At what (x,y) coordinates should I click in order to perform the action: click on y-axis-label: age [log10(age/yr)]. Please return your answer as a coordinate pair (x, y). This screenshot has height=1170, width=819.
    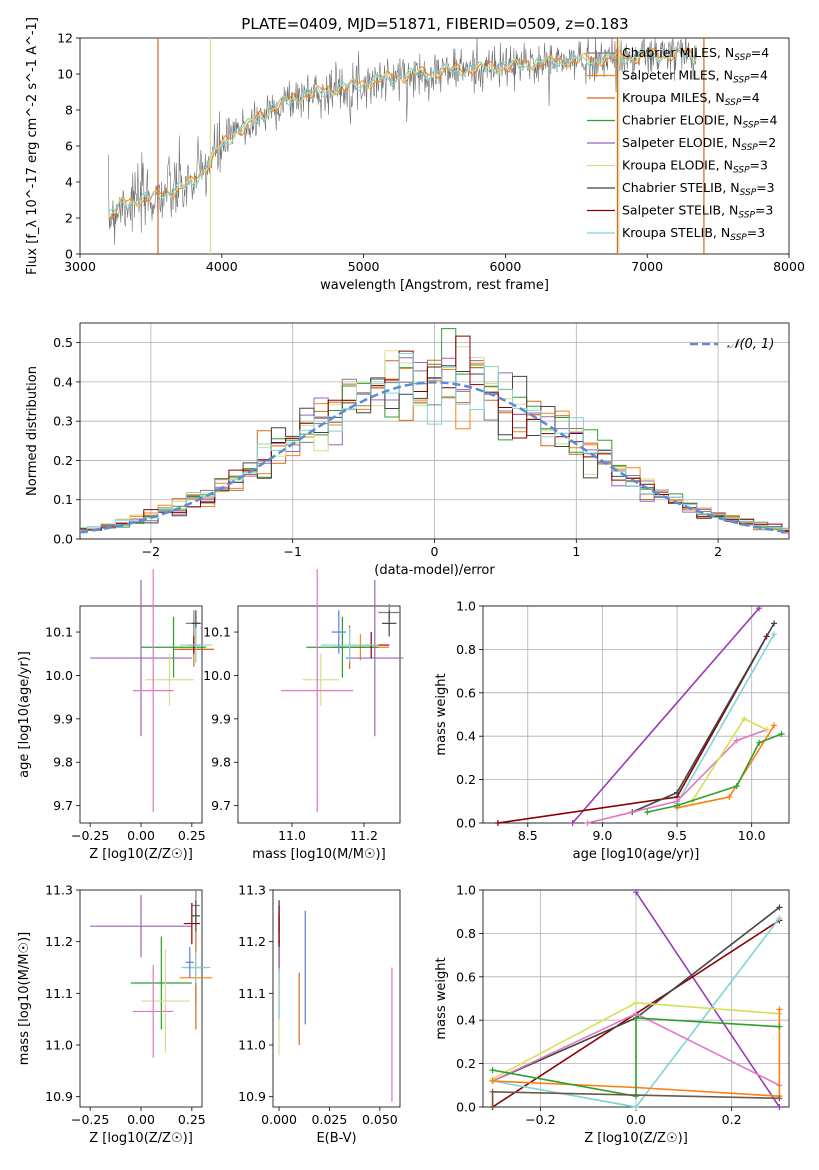
    Looking at the image, I should click on (24, 714).